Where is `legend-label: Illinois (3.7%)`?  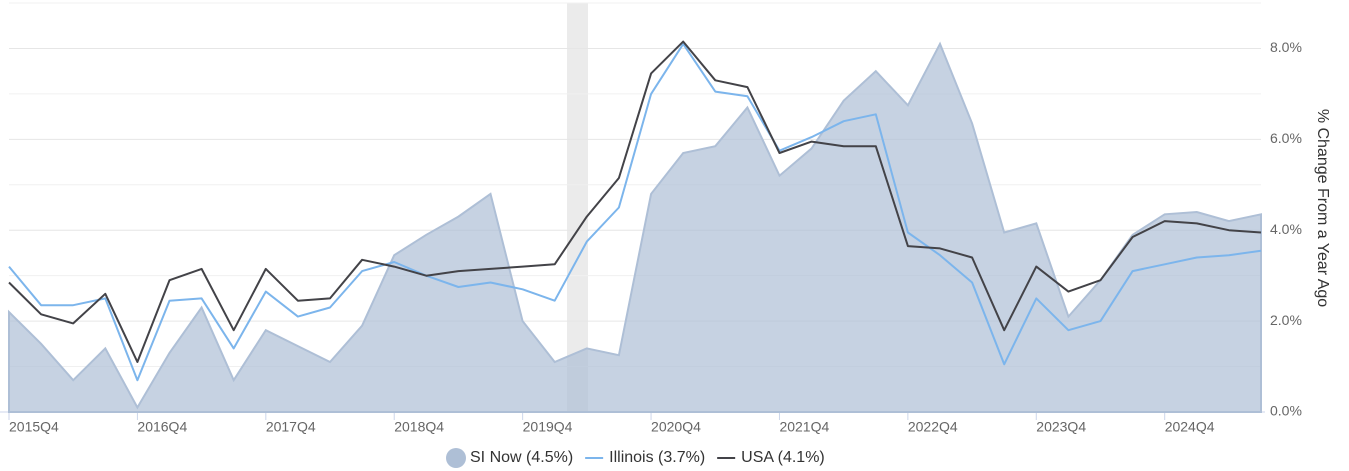 legend-label: Illinois (3.7%) is located at coordinates (657, 457).